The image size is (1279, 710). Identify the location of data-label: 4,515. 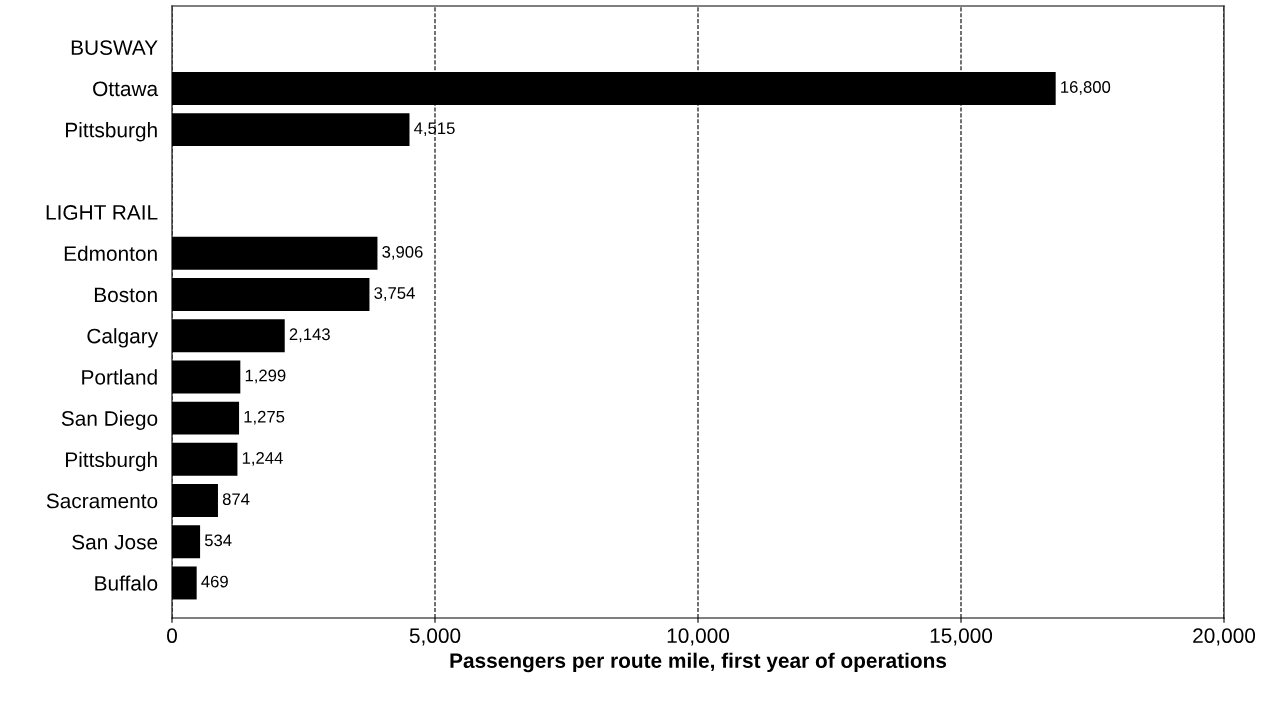
(434, 129).